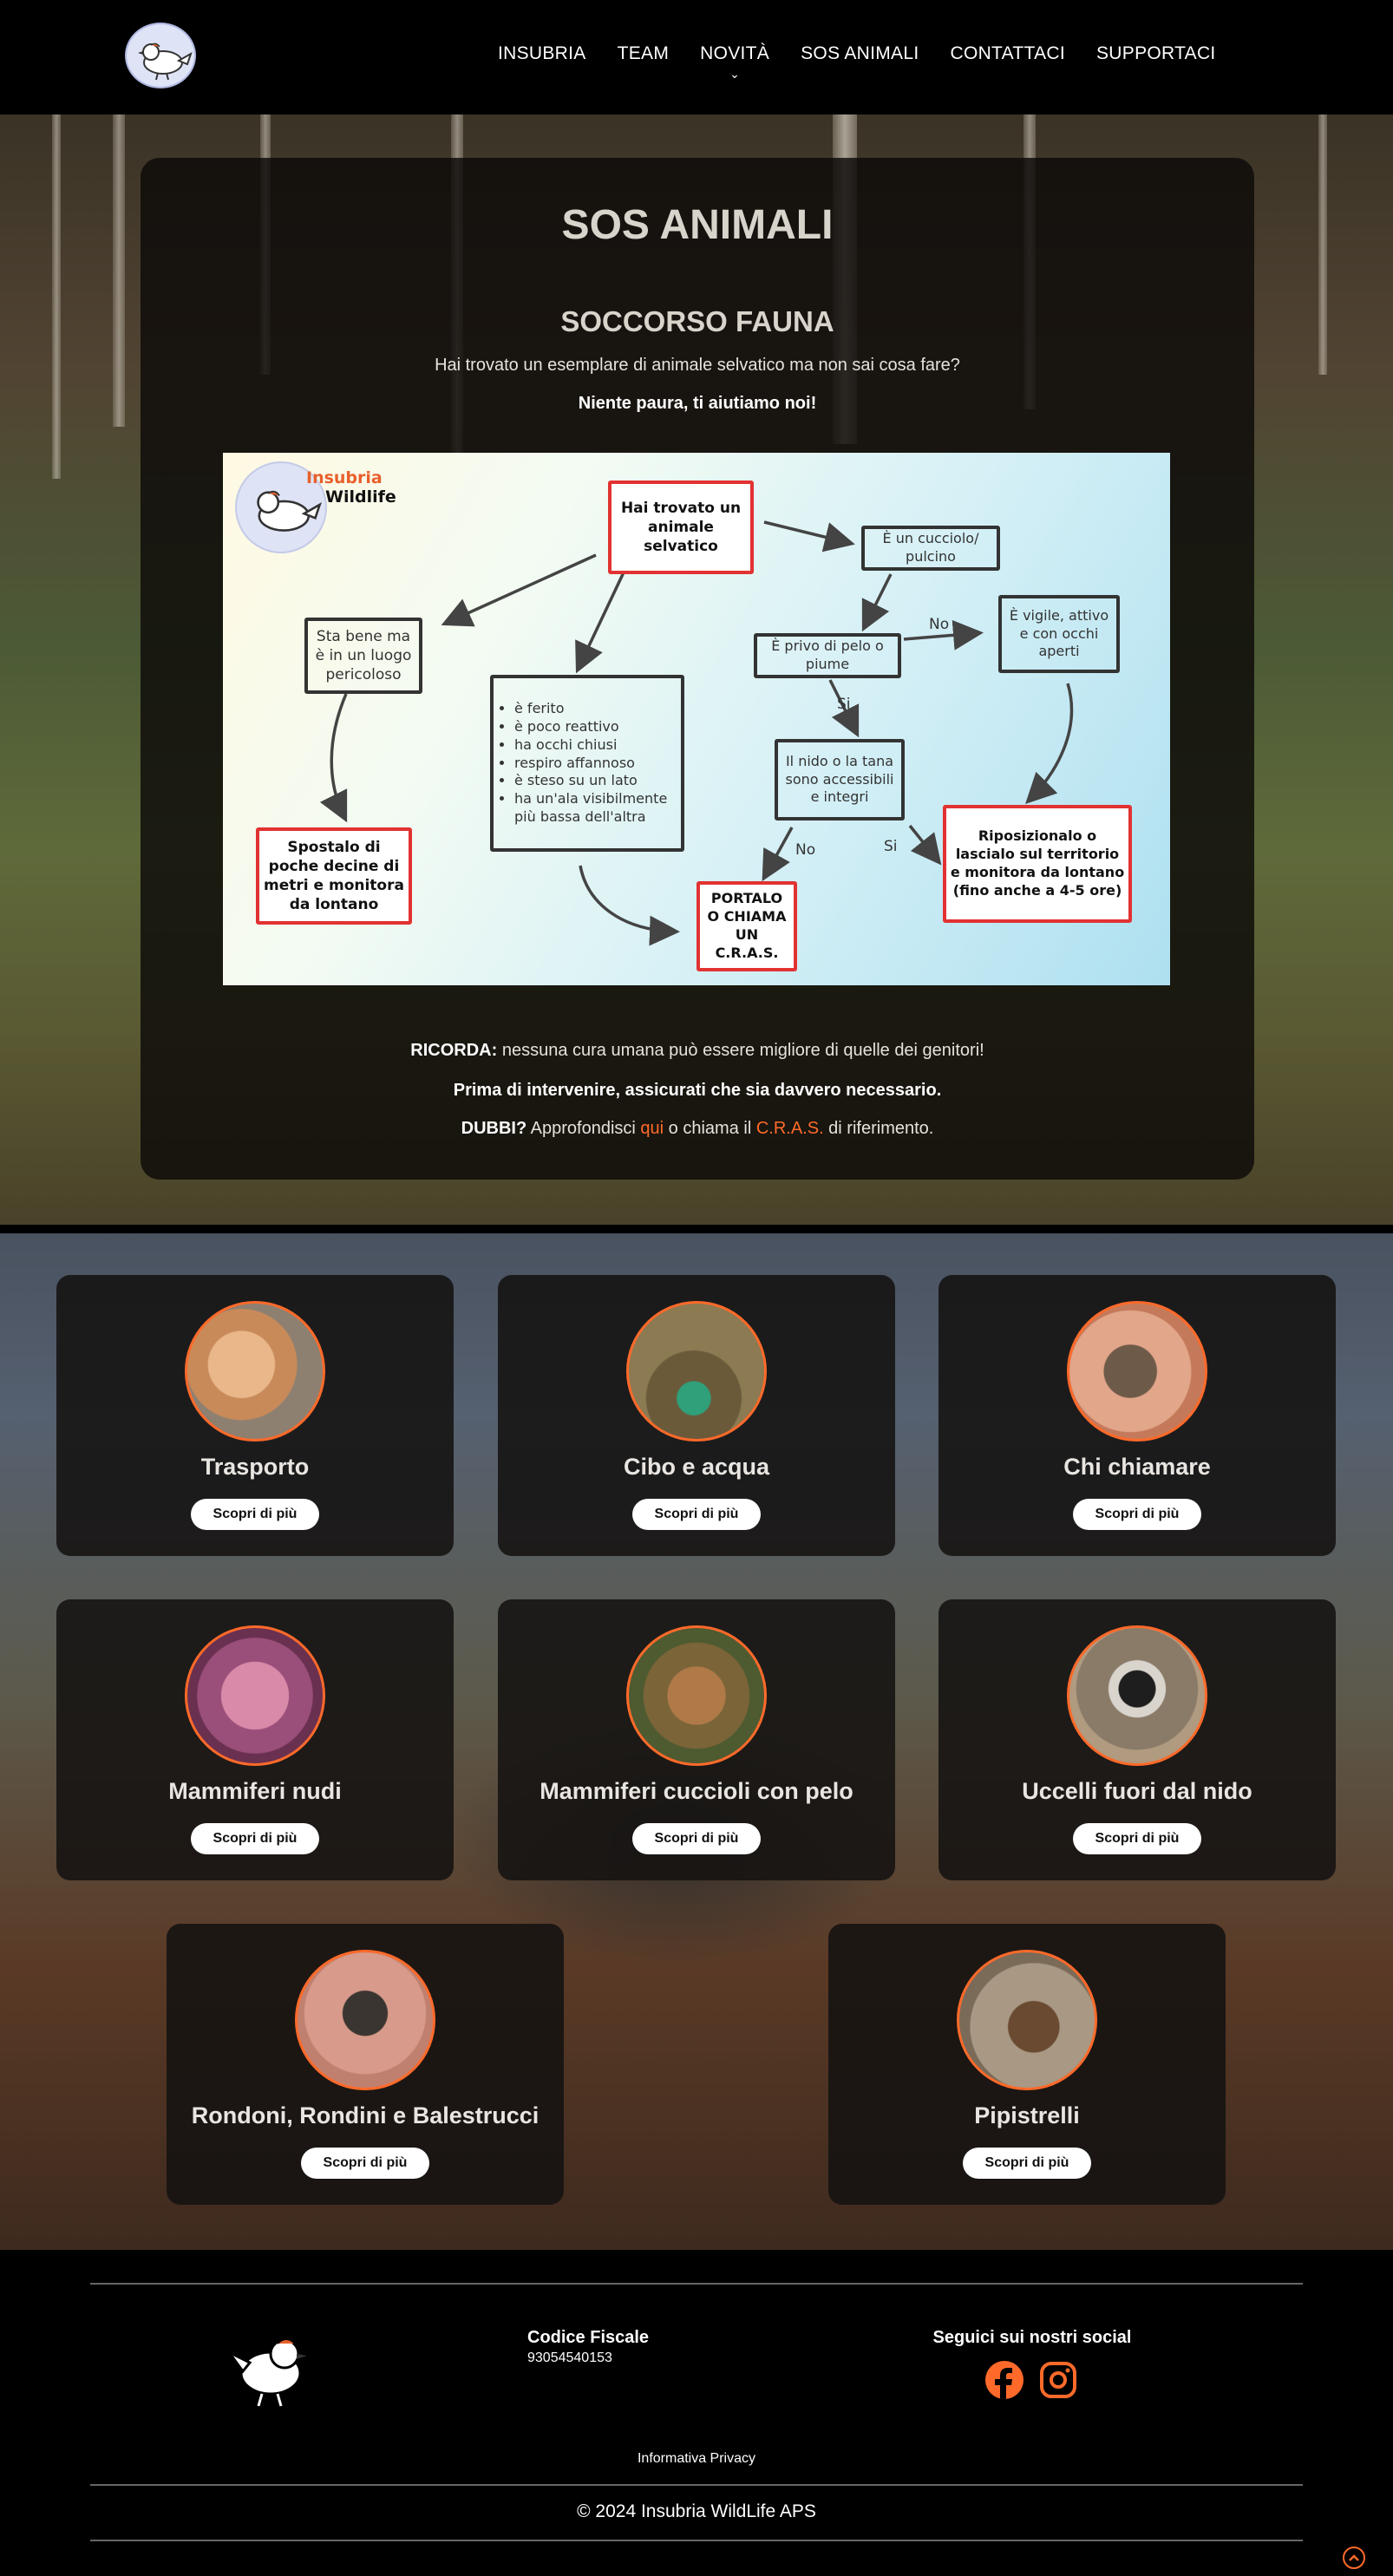  I want to click on swifts-image, so click(365, 2020).